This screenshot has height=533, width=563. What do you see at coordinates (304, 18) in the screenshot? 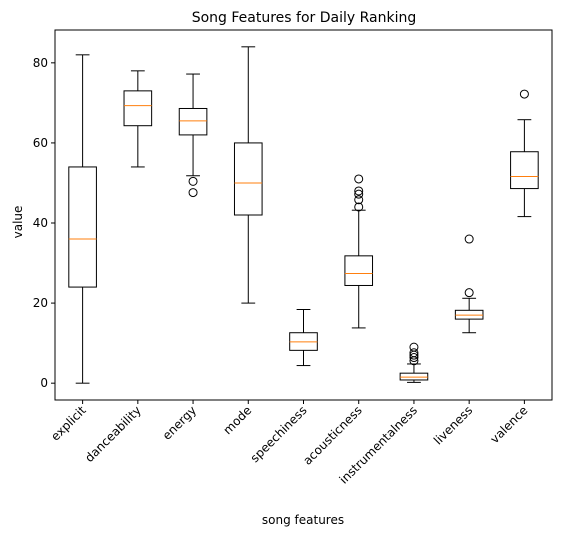
I see `chart-title: Song Features for Daily Ranking` at bounding box center [304, 18].